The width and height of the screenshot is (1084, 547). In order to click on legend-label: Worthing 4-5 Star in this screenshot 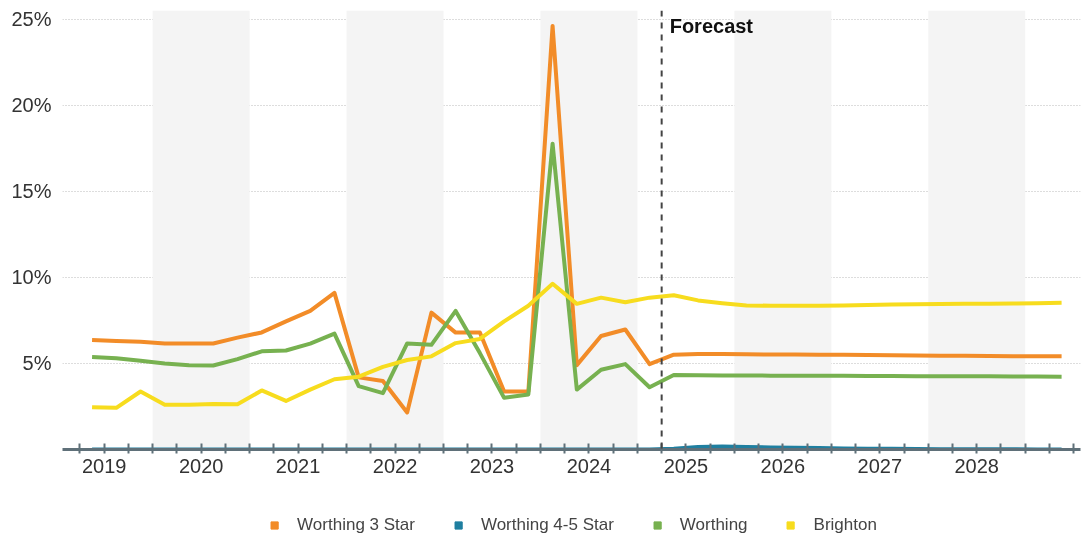, I will do `click(547, 525)`.